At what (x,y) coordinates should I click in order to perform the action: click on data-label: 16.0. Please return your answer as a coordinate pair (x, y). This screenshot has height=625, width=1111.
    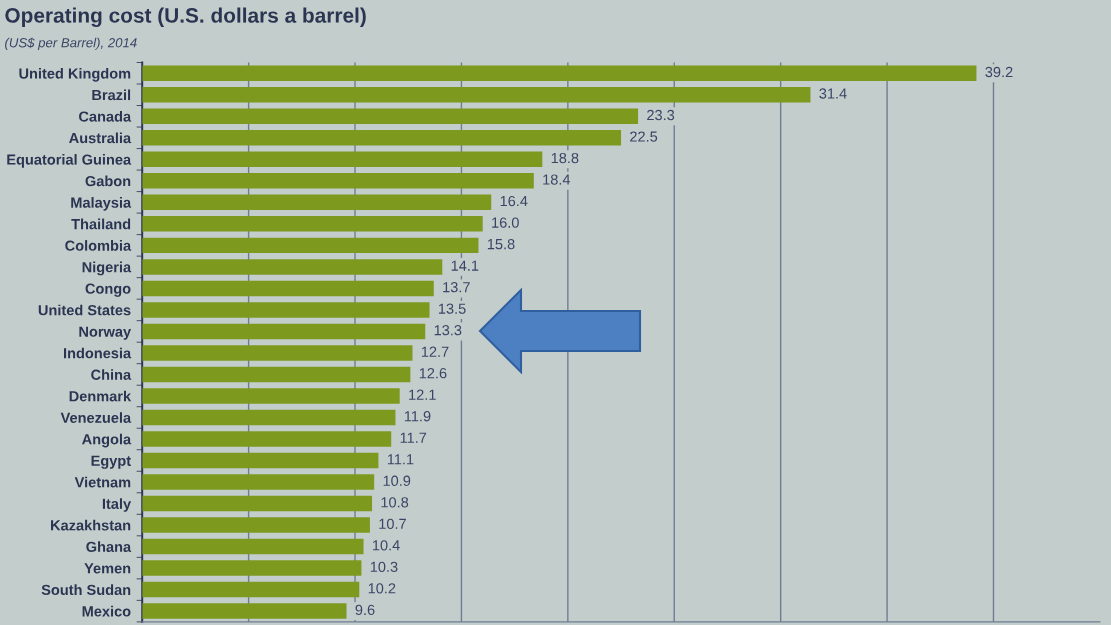
    Looking at the image, I should click on (505, 222).